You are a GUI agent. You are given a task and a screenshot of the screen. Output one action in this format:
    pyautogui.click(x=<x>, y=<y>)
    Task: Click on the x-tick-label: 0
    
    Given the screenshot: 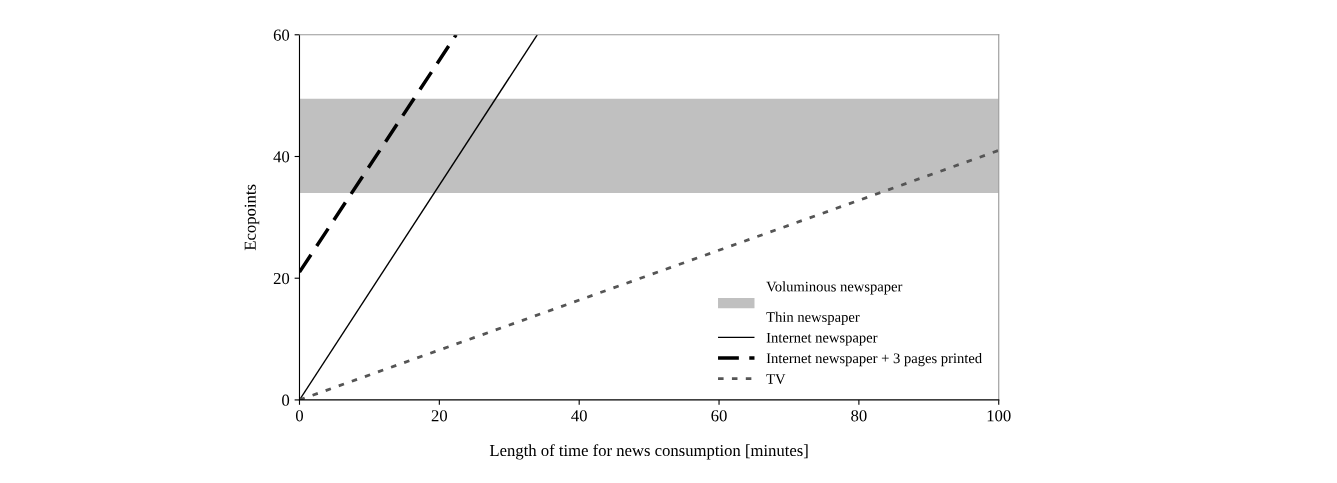 What is the action you would take?
    pyautogui.click(x=299, y=416)
    